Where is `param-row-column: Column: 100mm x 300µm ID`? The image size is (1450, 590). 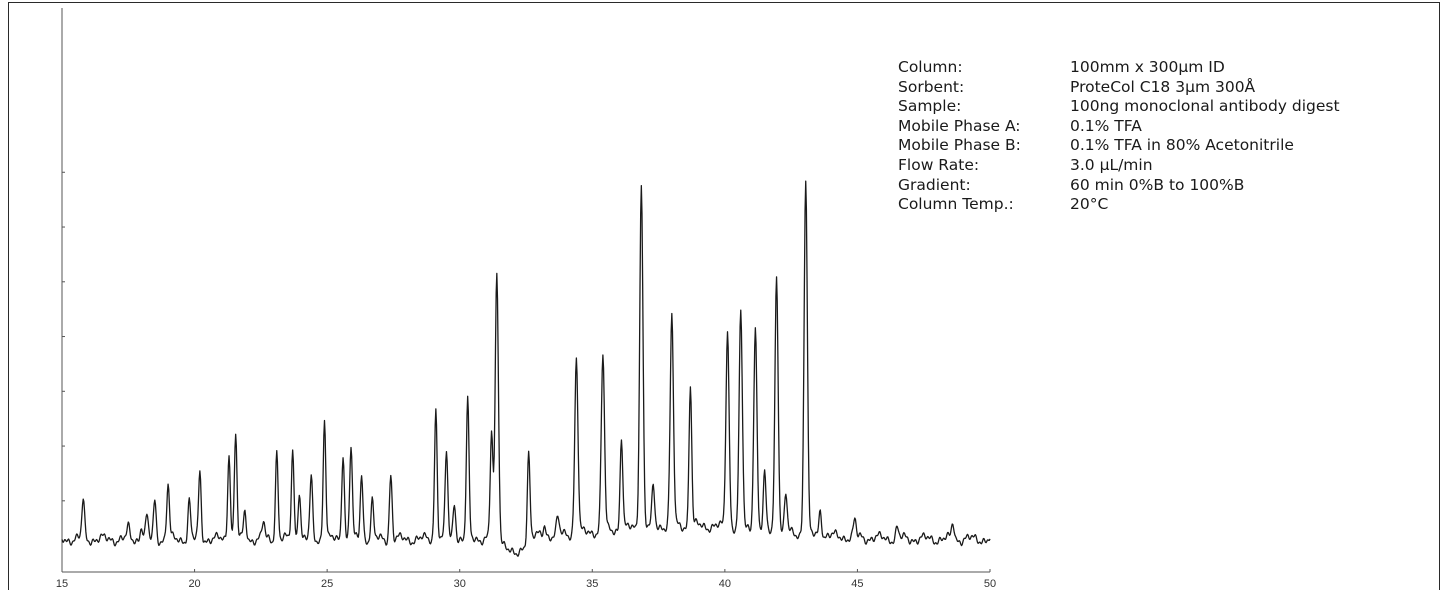 param-row-column: Column: 100mm x 300µm ID is located at coordinates (1119, 68).